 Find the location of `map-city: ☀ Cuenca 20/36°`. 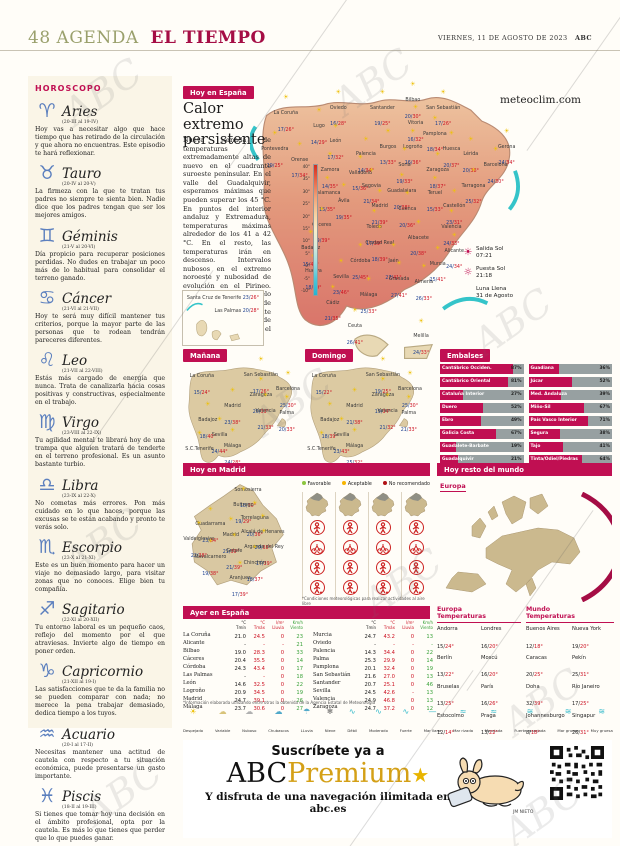

map-city: ☀ Cuenca 20/36° is located at coordinates (407, 210).